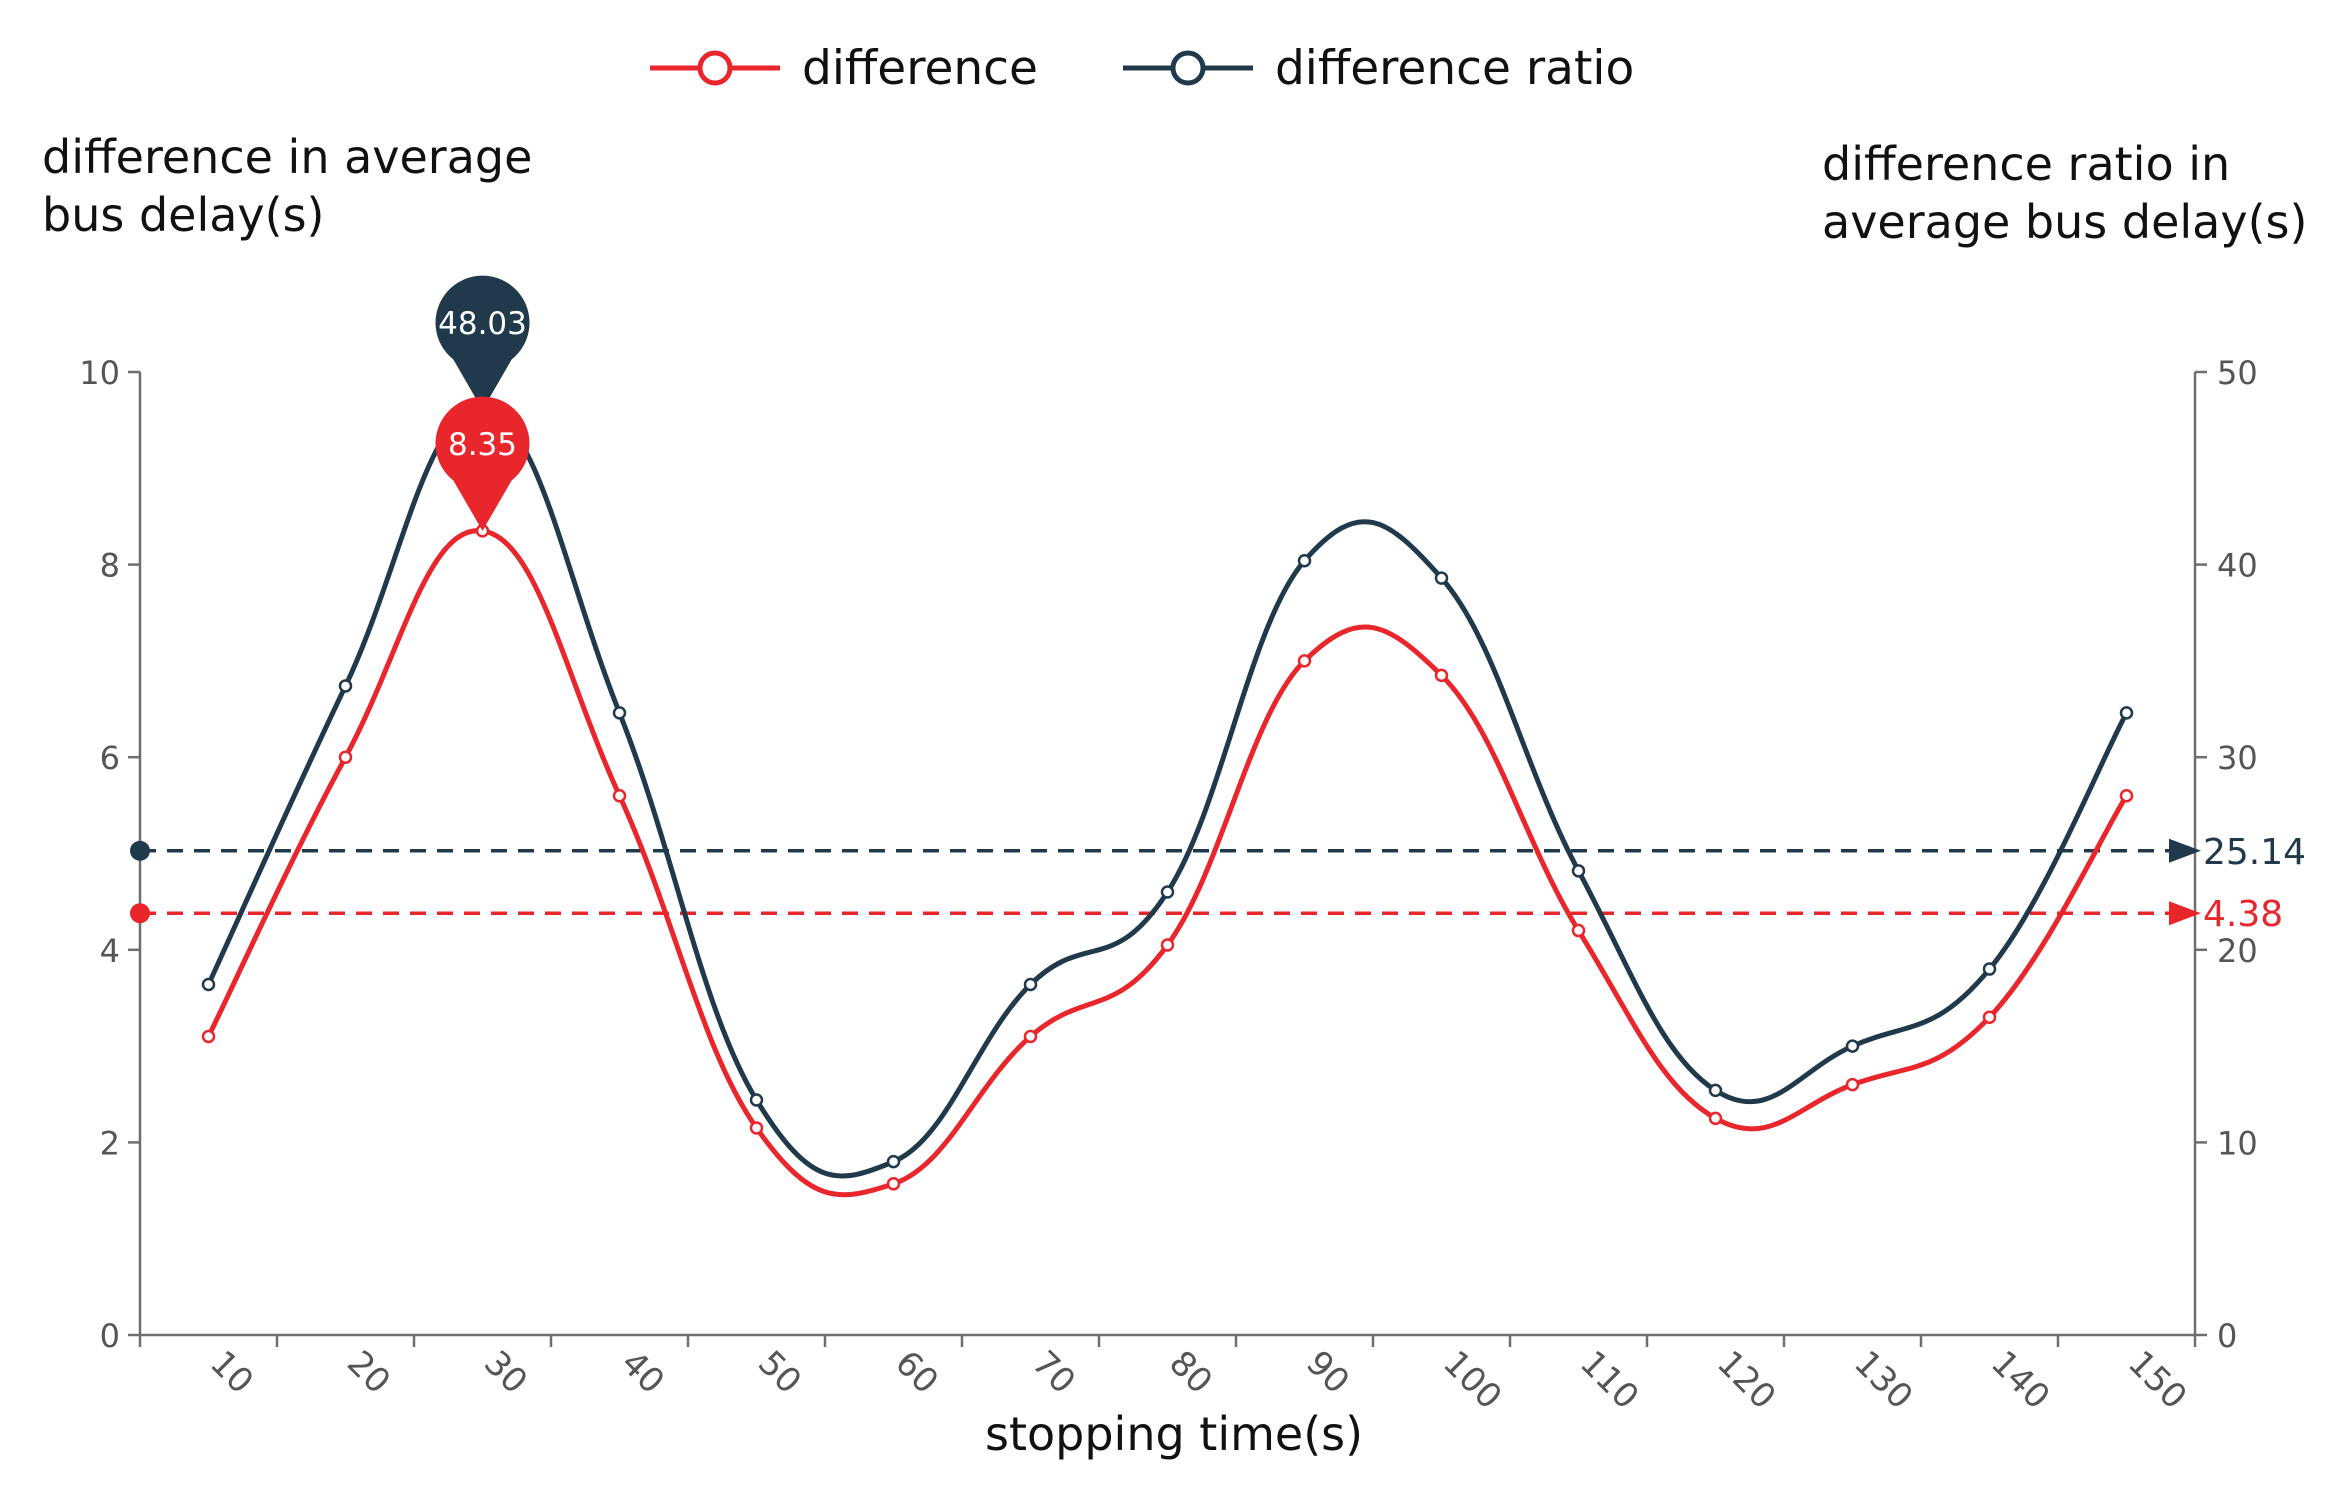 The image size is (2327, 1487). What do you see at coordinates (2065, 193) in the screenshot?
I see `right-axis-title: difference ratio in average bus delay(s)` at bounding box center [2065, 193].